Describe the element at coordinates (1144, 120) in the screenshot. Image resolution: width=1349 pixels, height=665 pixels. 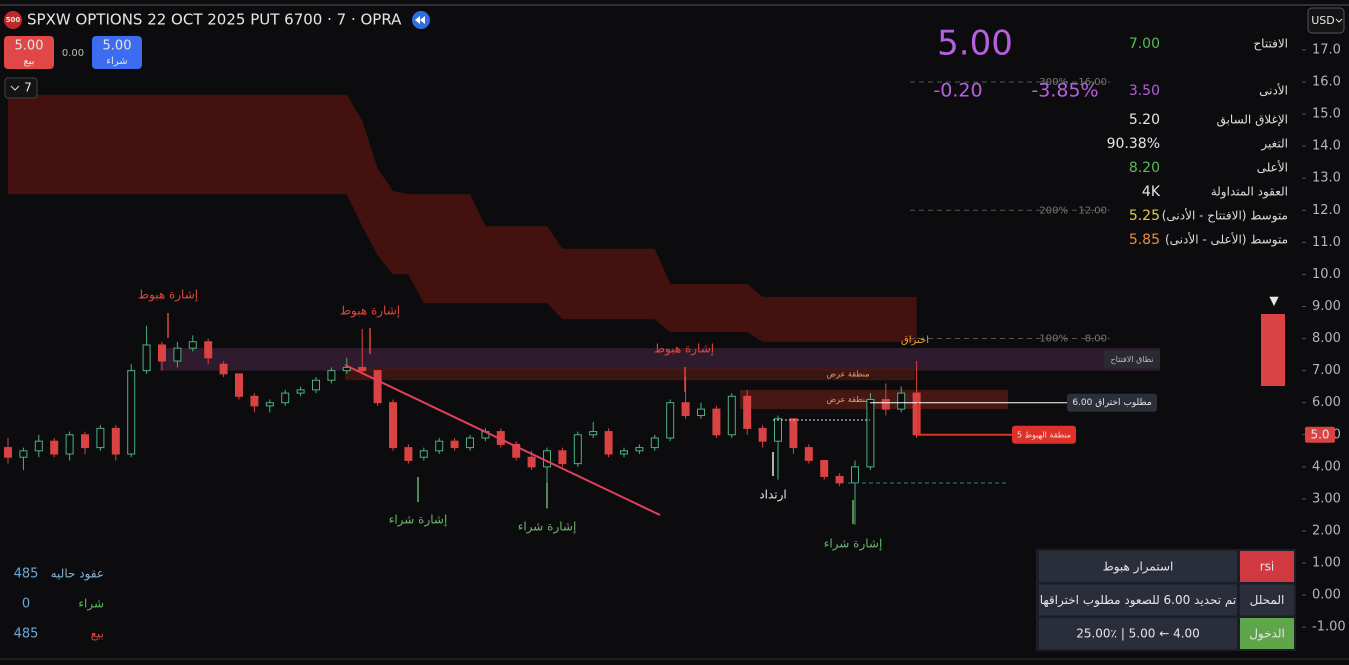
I see `stat-value: 5.20` at that location.